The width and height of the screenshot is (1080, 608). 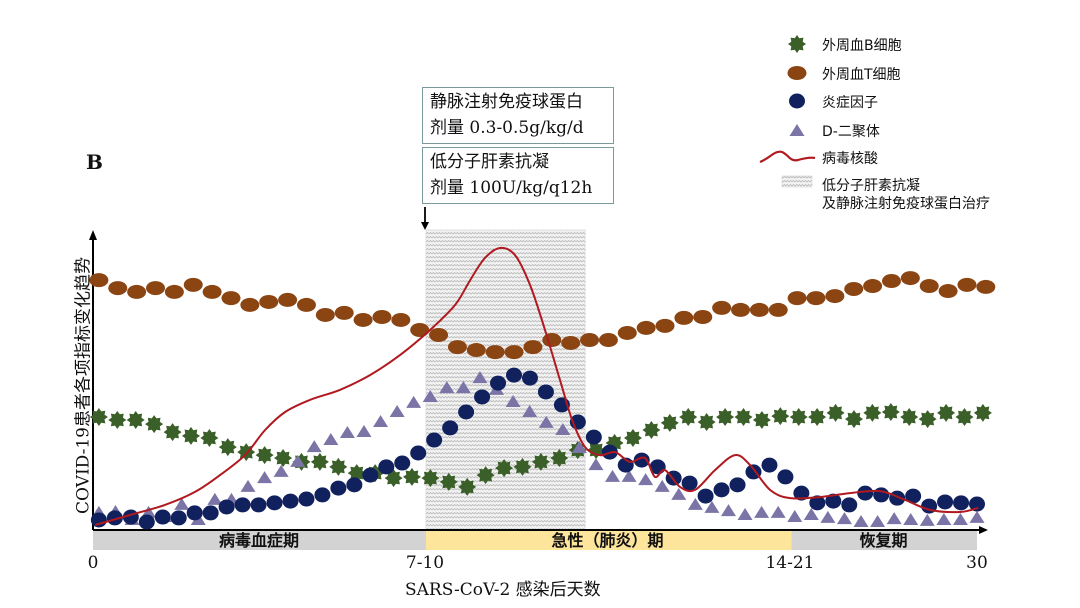 What do you see at coordinates (906, 204) in the screenshot?
I see `legend-treatment-line2: 及静脉注射免疫球蛋白治疗` at bounding box center [906, 204].